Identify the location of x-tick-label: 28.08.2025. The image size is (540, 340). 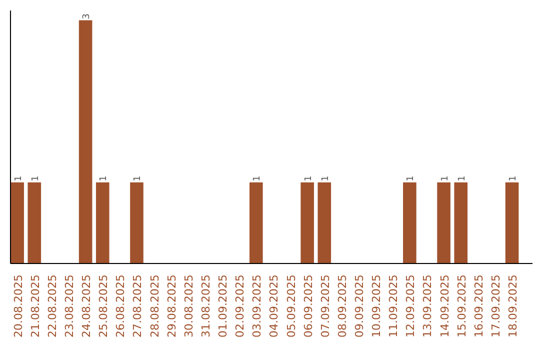
(155, 306).